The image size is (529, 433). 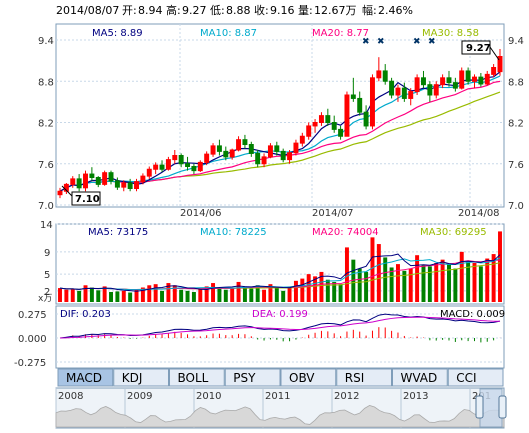 I want to click on tab-obv: OBV, so click(x=308, y=377).